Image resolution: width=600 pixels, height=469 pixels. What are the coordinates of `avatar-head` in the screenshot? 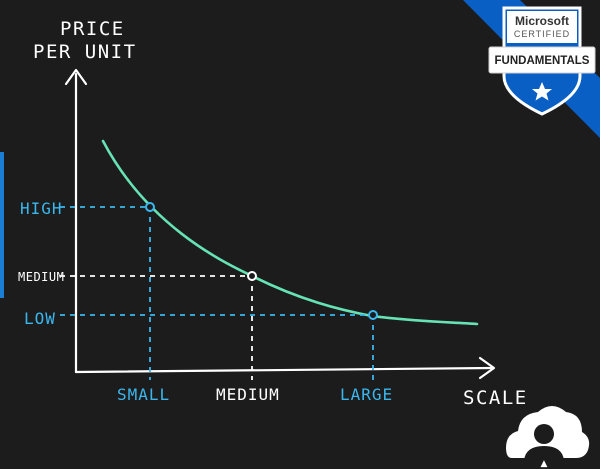 It's located at (544, 434).